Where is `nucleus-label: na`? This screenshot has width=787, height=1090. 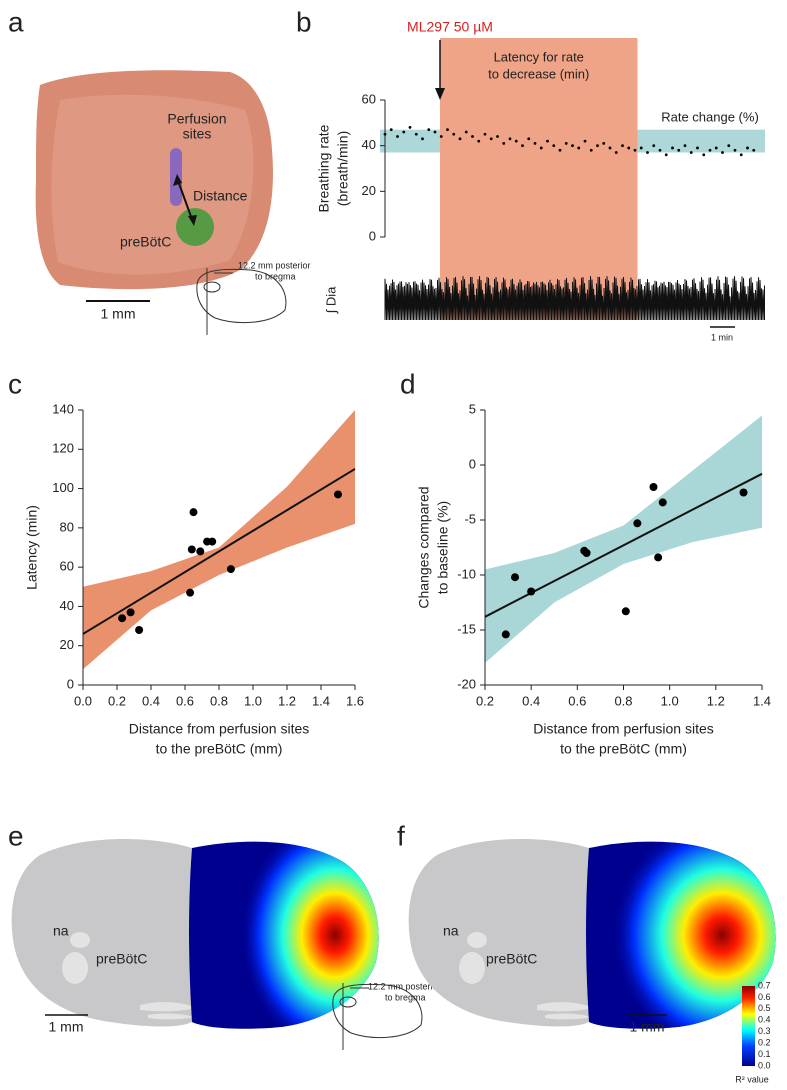 nucleus-label: na is located at coordinates (61, 931).